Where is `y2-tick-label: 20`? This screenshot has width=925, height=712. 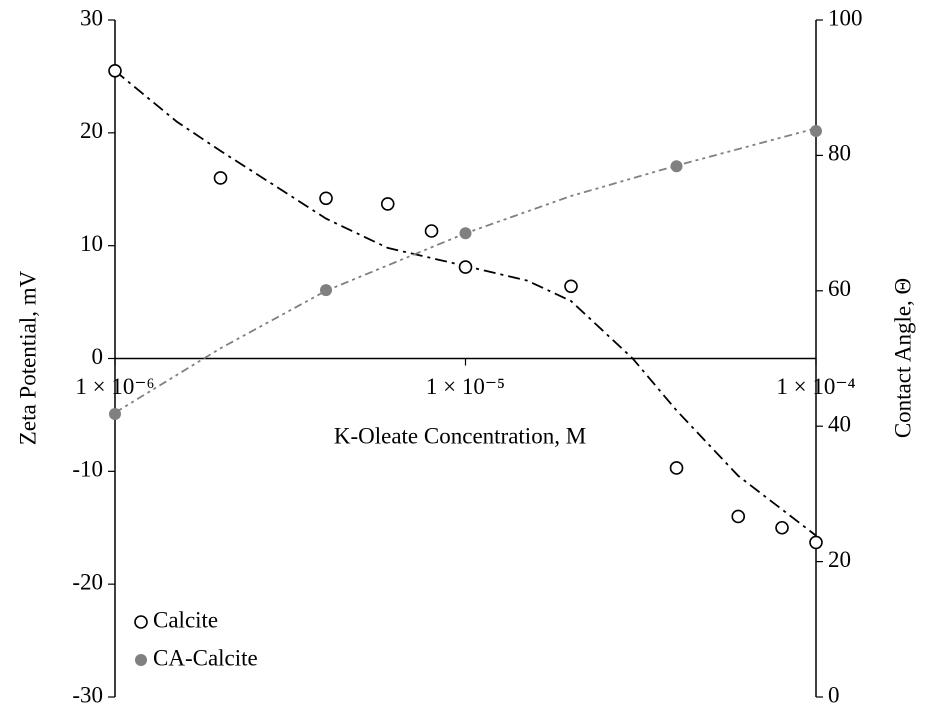 y2-tick-label: 20 is located at coordinates (839, 559).